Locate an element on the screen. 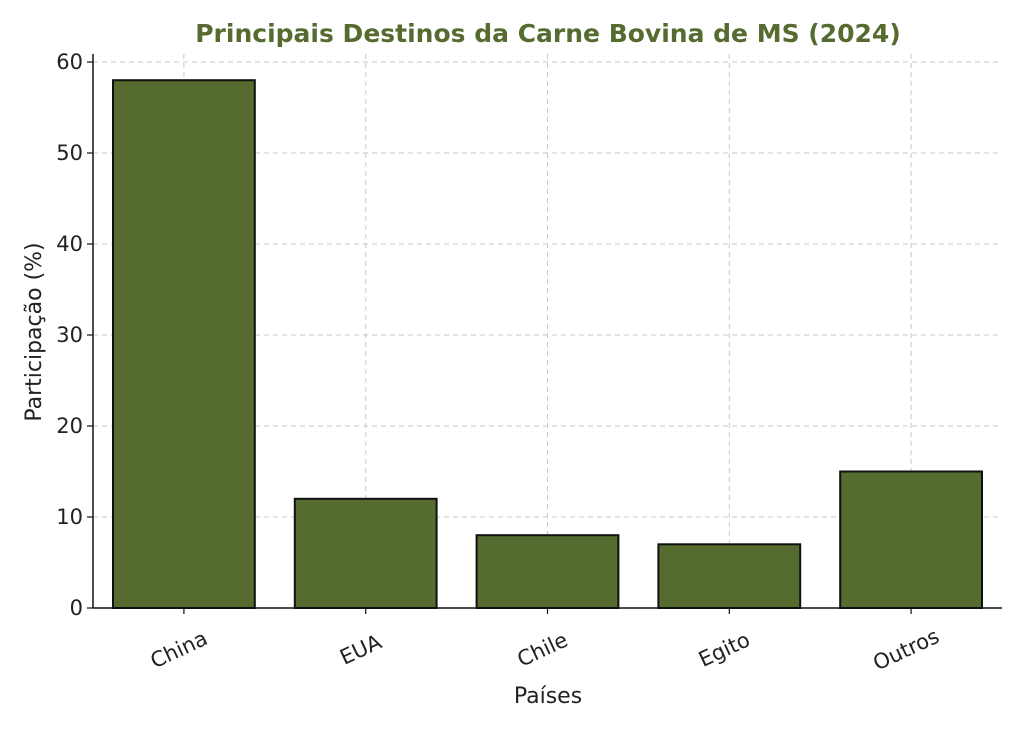 The width and height of the screenshot is (1024, 731). bar-outros is located at coordinates (911, 539).